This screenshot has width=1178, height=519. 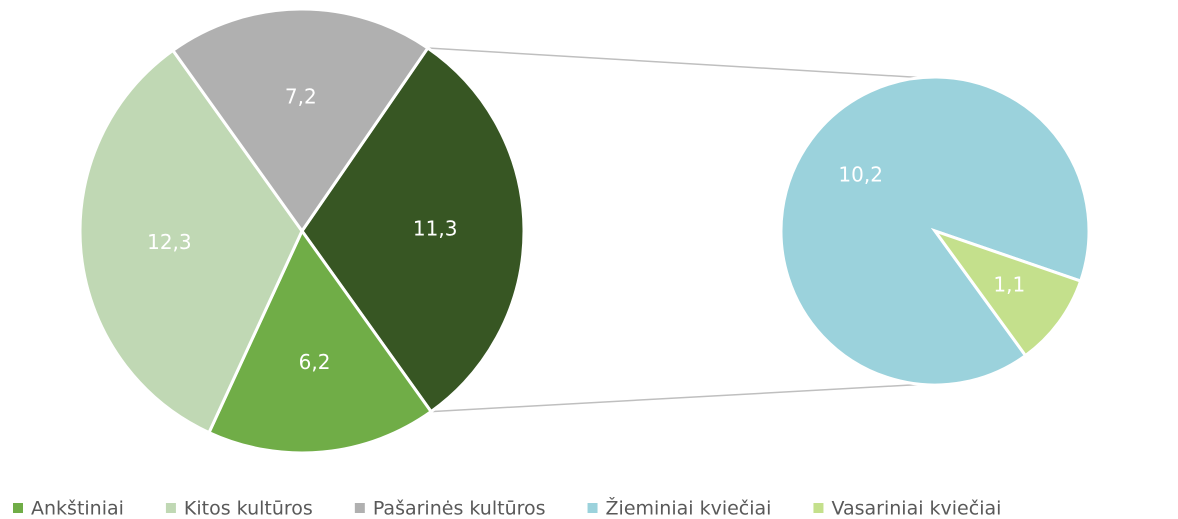 I want to click on legend-label: Pašarinės kultūros, so click(x=459, y=508).